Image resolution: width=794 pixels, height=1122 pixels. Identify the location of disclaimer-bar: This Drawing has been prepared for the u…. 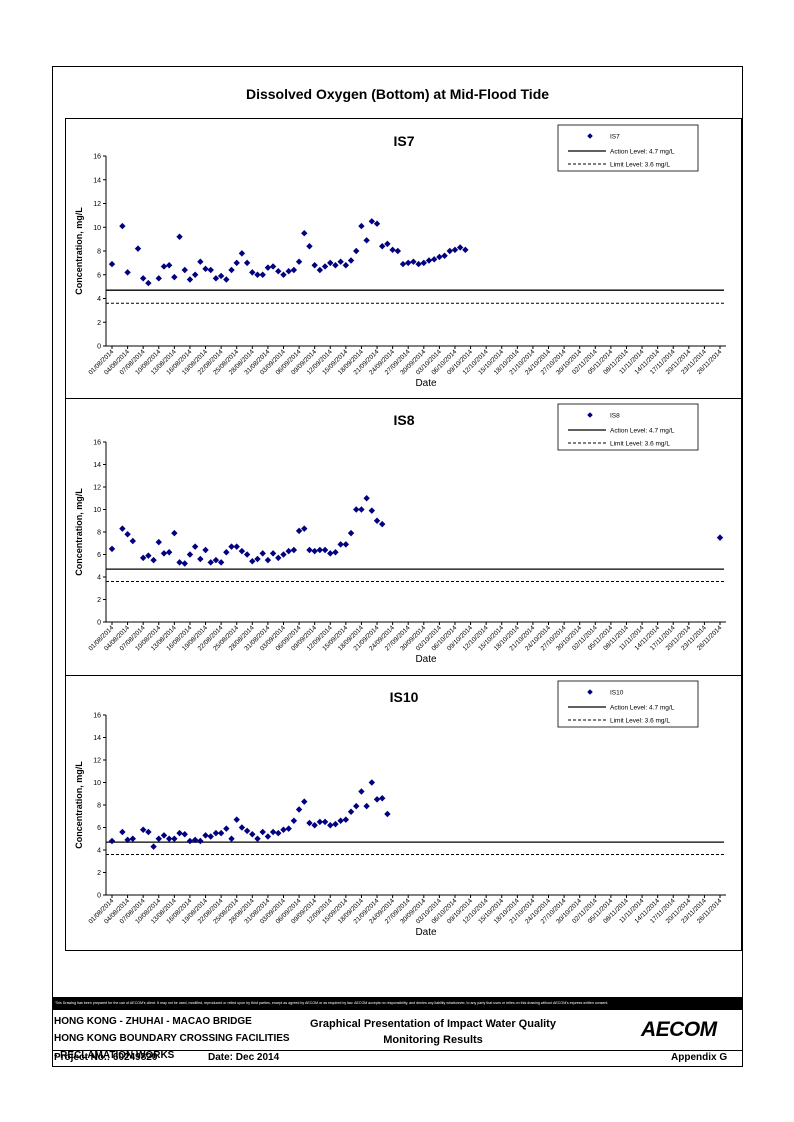
(397, 1003).